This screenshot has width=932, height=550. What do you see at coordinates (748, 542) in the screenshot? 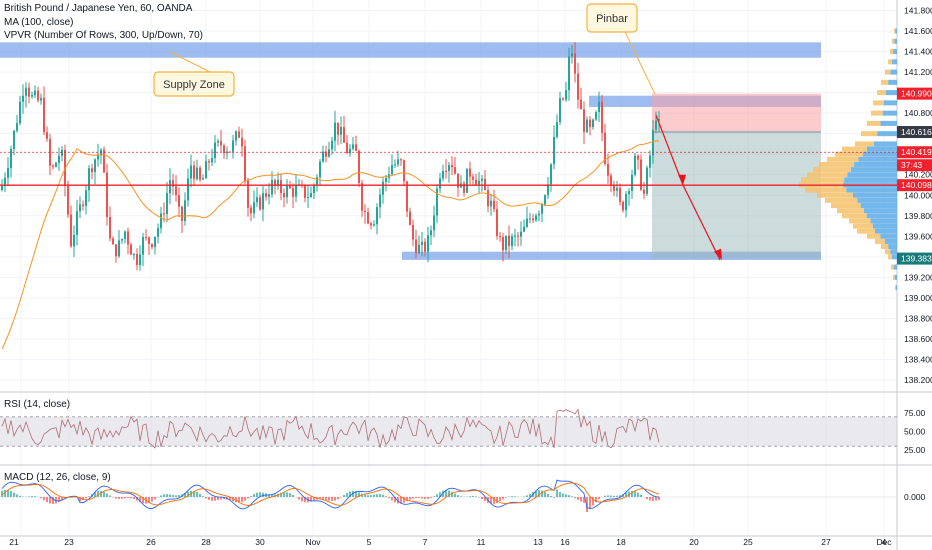
I see `time-axis-tick: 25` at bounding box center [748, 542].